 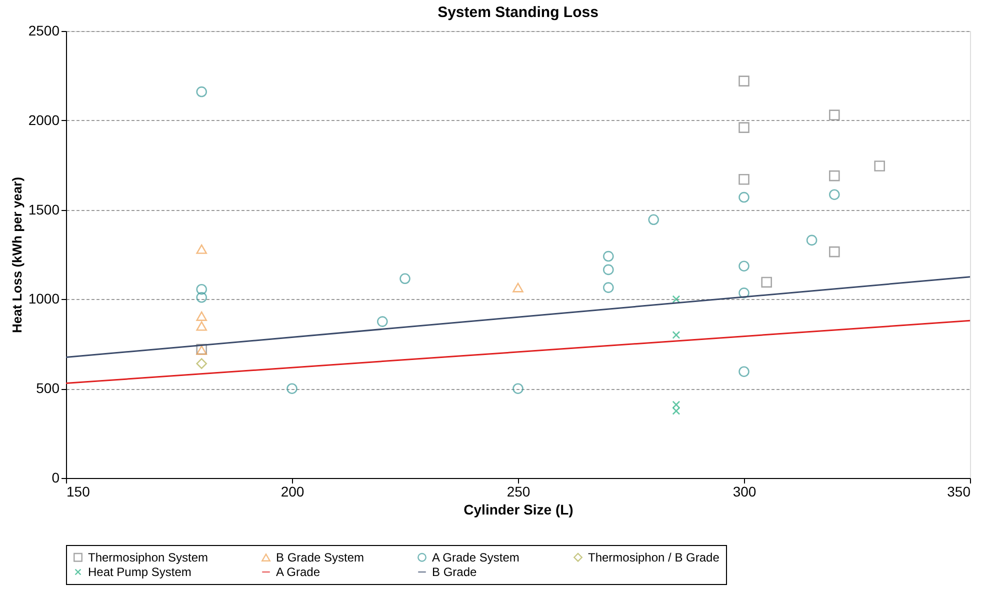 What do you see at coordinates (78, 492) in the screenshot?
I see `x-tick-label: 150` at bounding box center [78, 492].